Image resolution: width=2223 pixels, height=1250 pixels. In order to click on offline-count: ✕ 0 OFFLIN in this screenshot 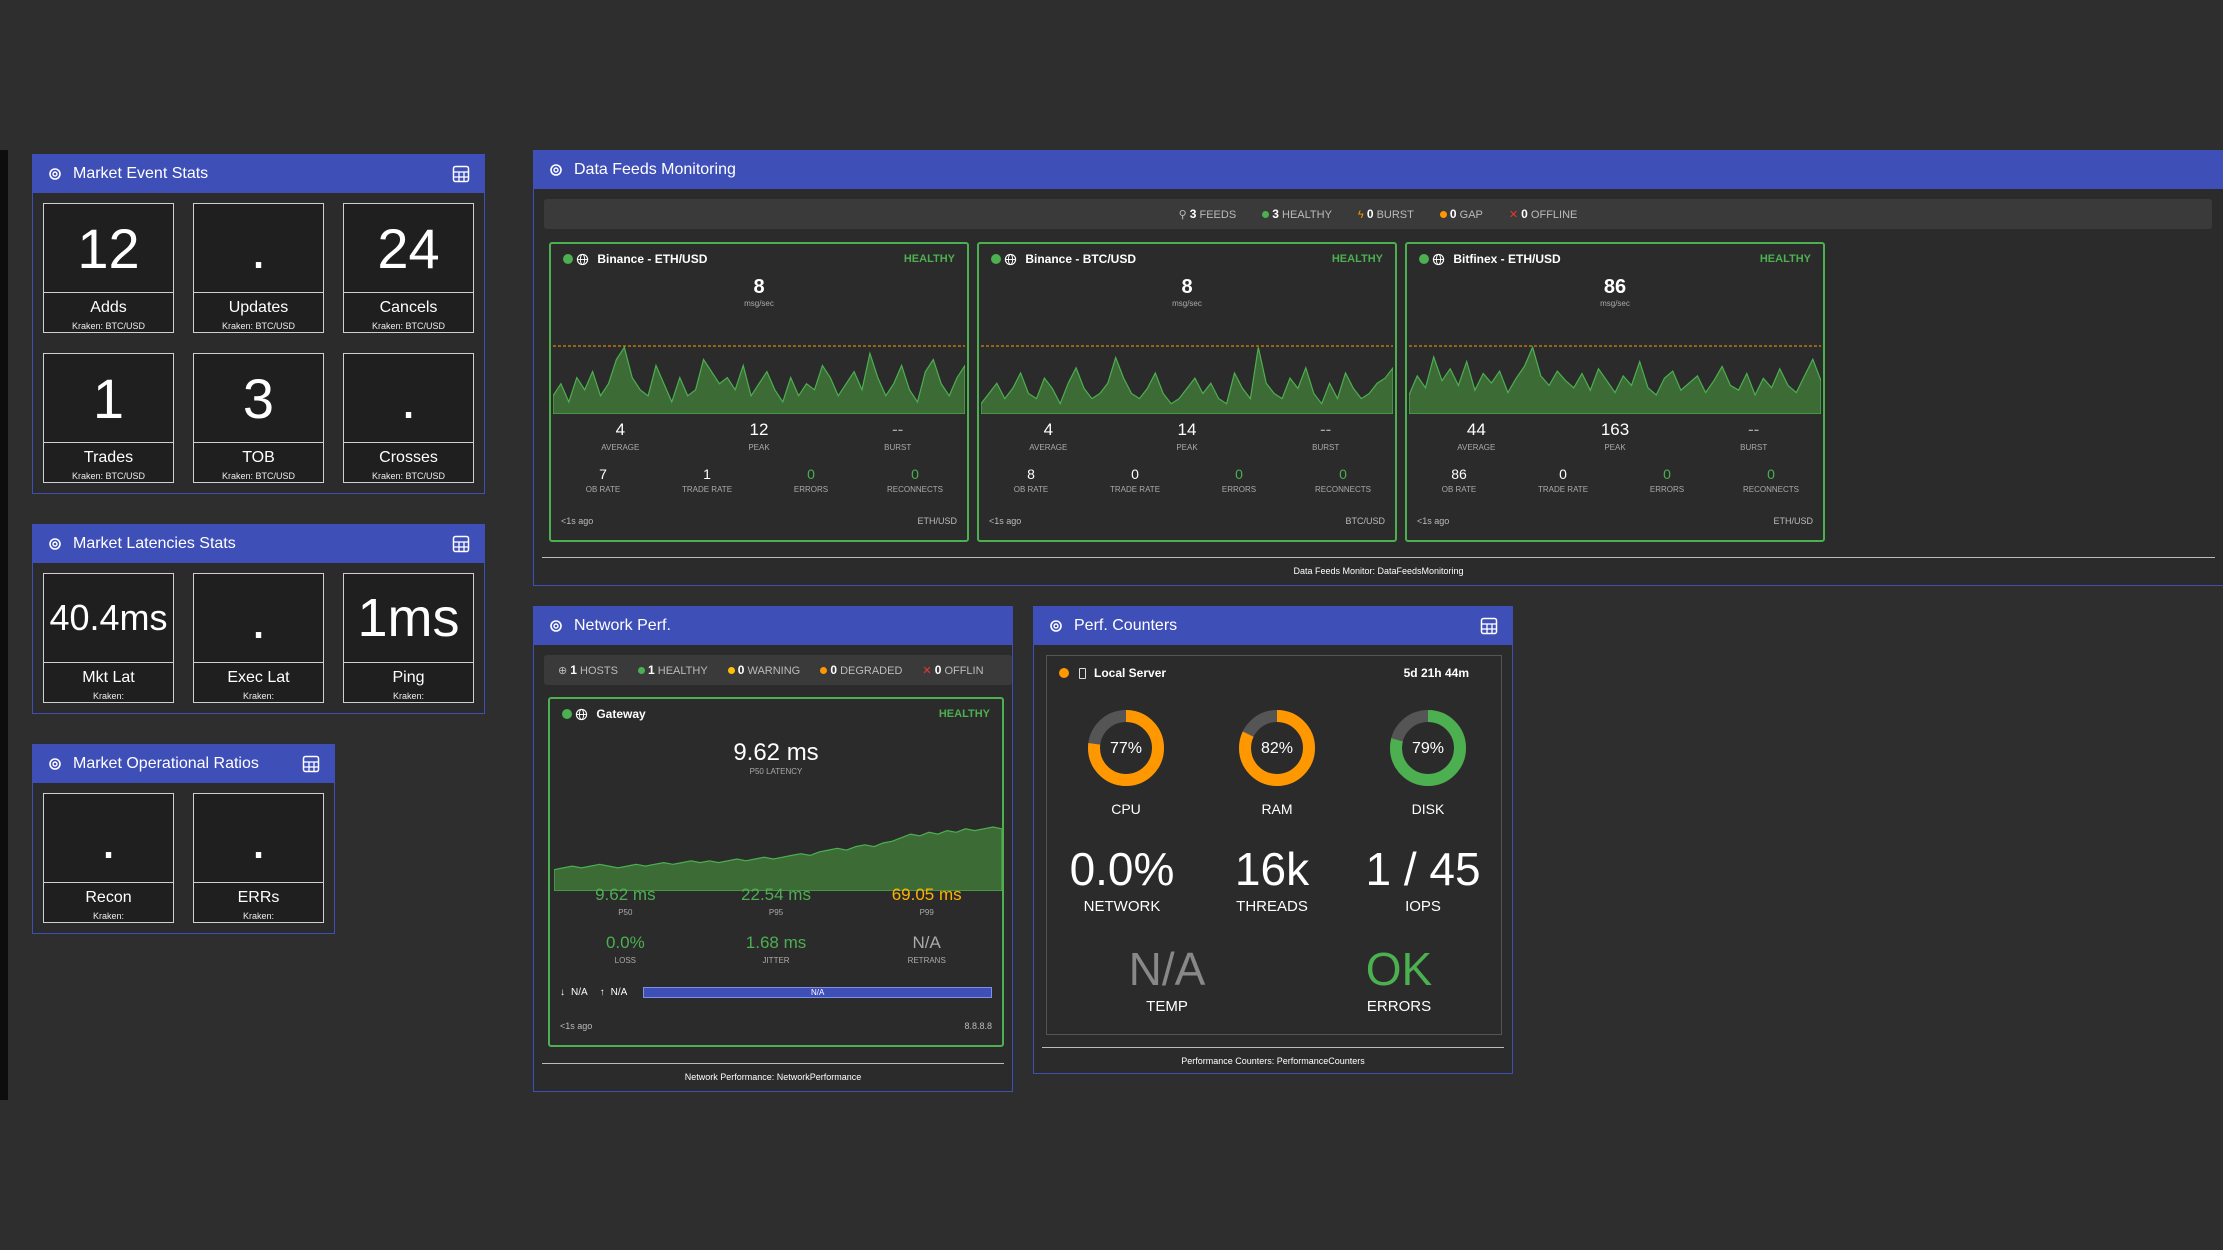, I will do `click(953, 670)`.